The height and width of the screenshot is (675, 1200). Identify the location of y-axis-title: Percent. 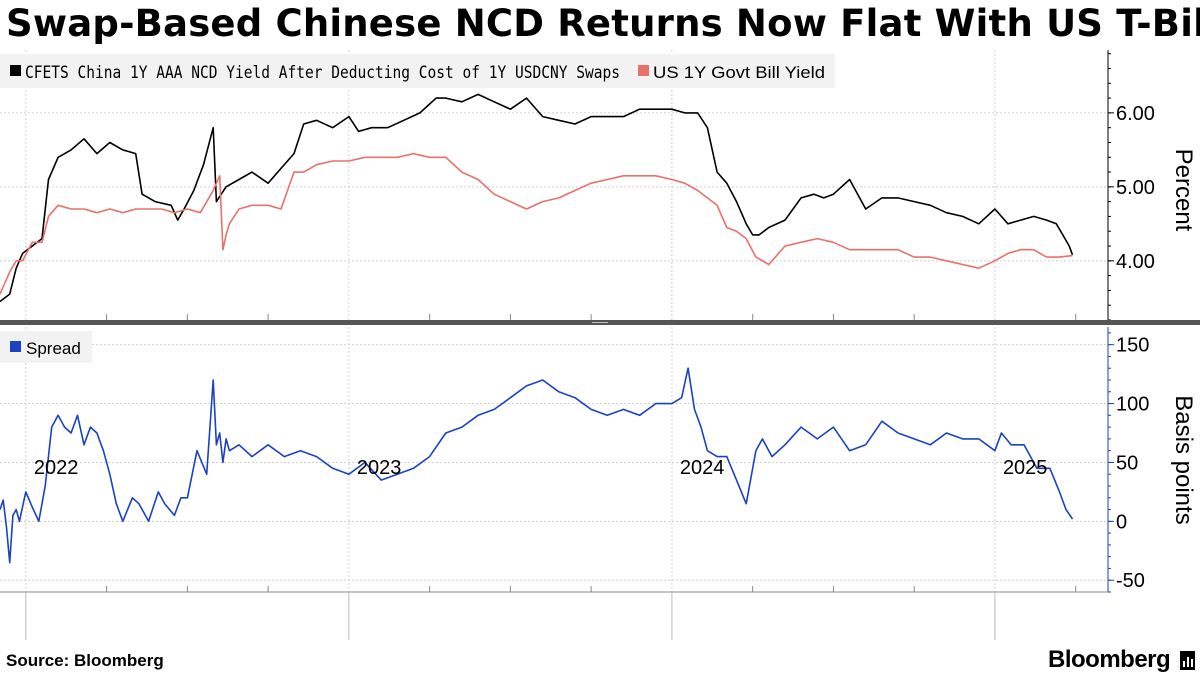
(1183, 190).